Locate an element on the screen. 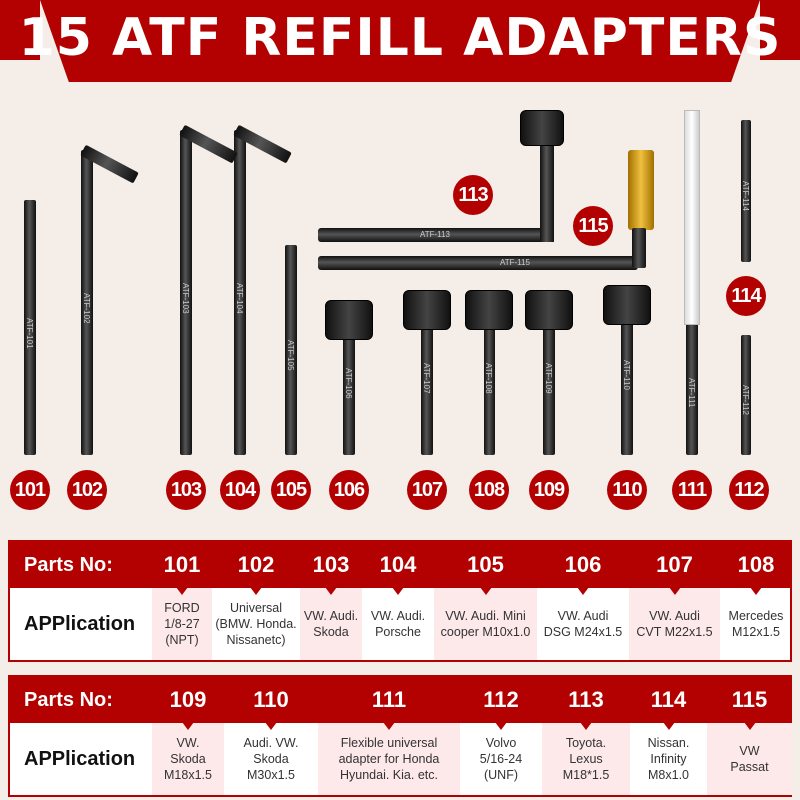 This screenshot has height=800, width=800. adapter-label: ATF-105 is located at coordinates (290, 355).